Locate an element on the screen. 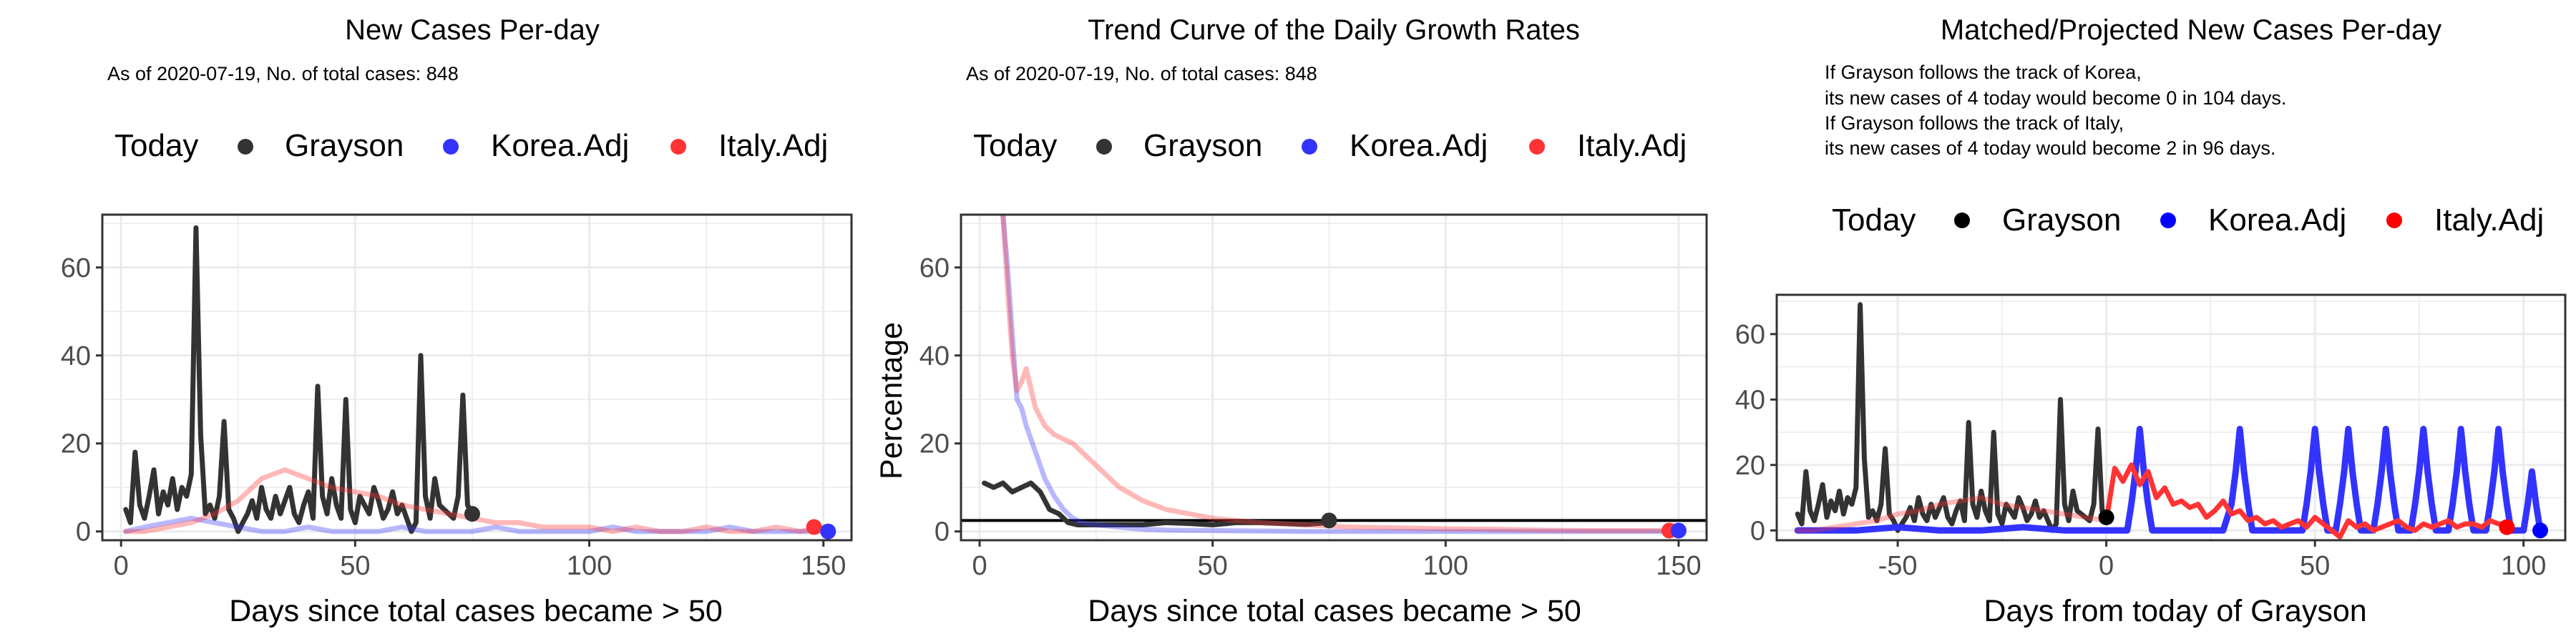  chart-title: Matched/Projected New Cases Per-day is located at coordinates (2191, 30).